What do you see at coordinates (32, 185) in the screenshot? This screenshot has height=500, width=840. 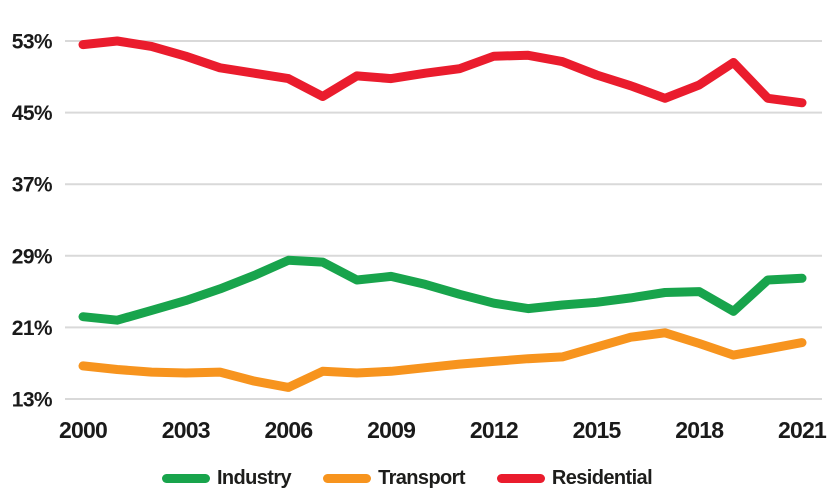 I see `y-axis-tick-label: 37%` at bounding box center [32, 185].